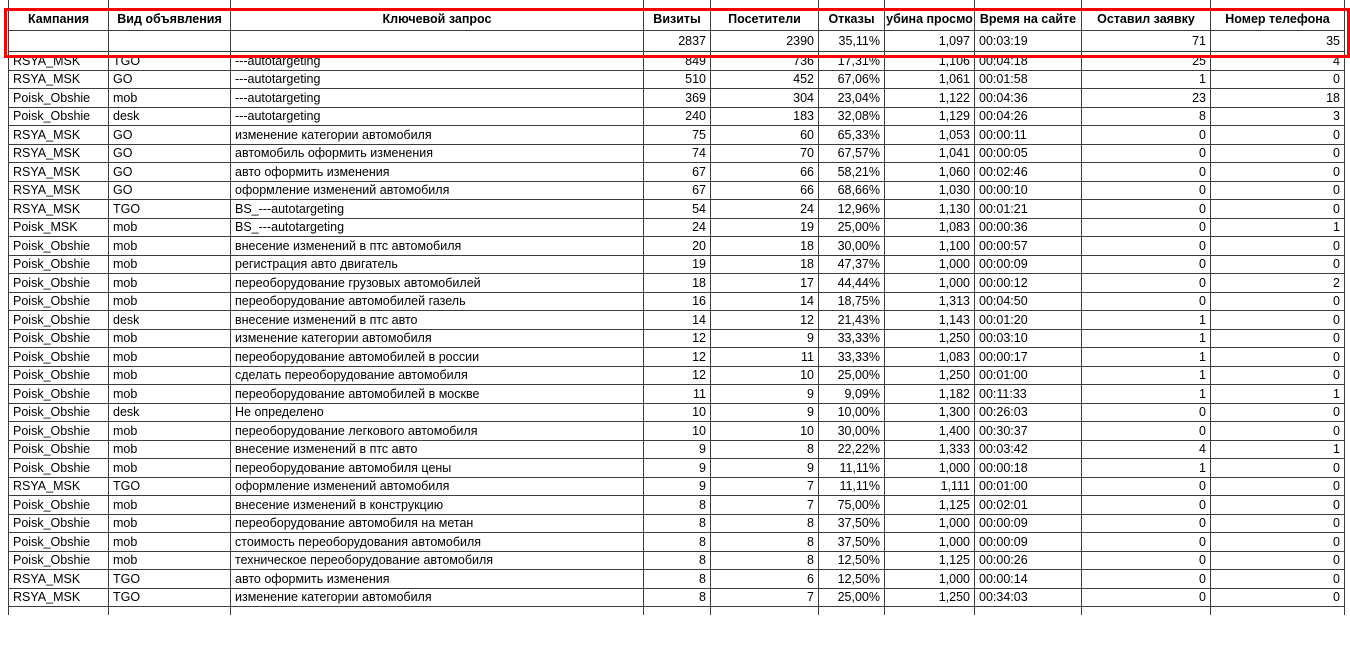  I want to click on cell-time_on_site: 00:02:01, so click(1028, 505).